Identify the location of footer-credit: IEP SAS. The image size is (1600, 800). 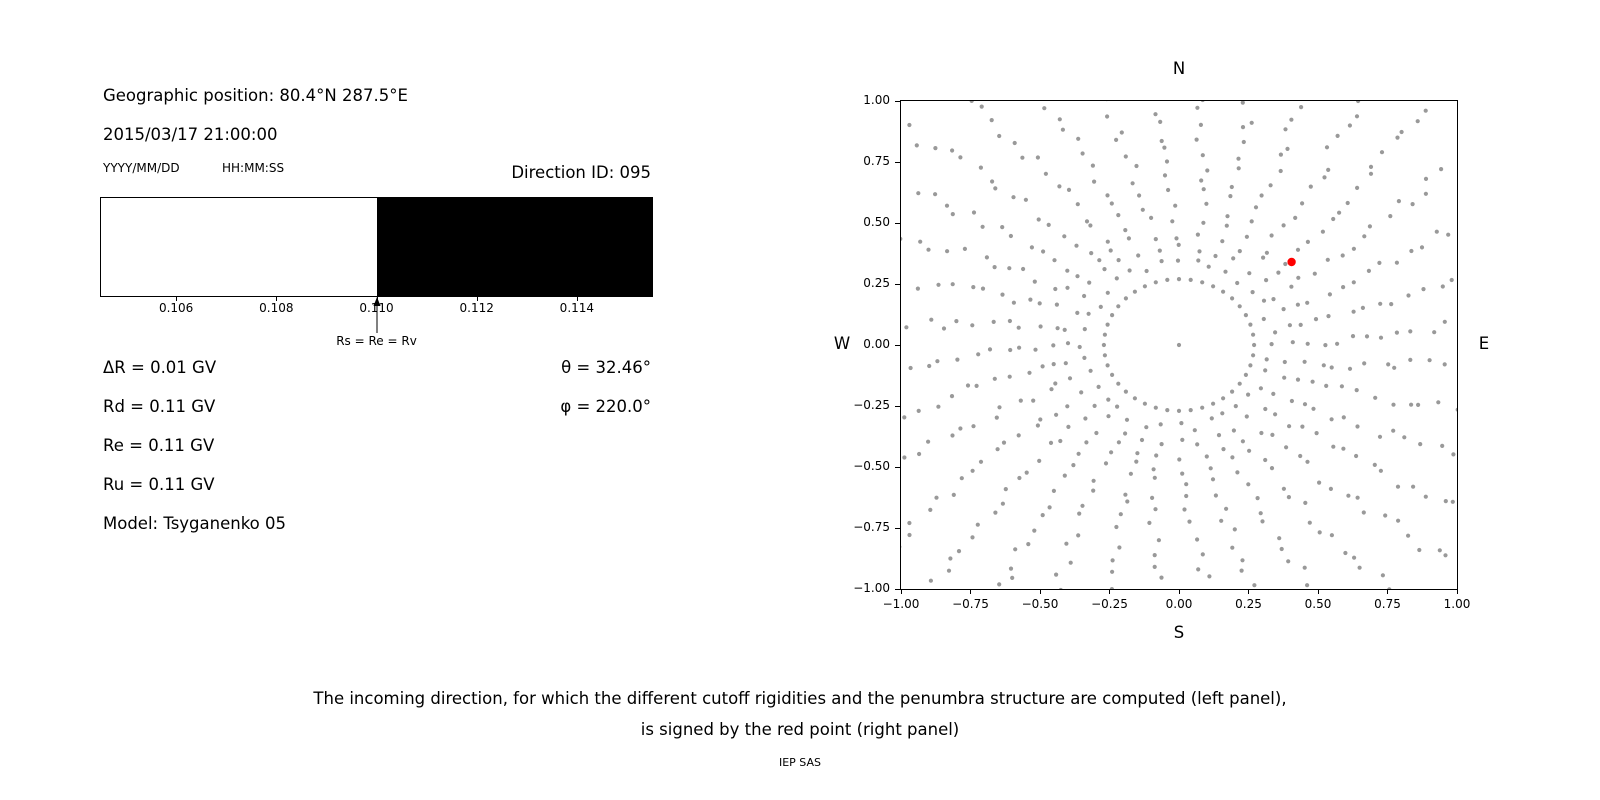
(800, 762).